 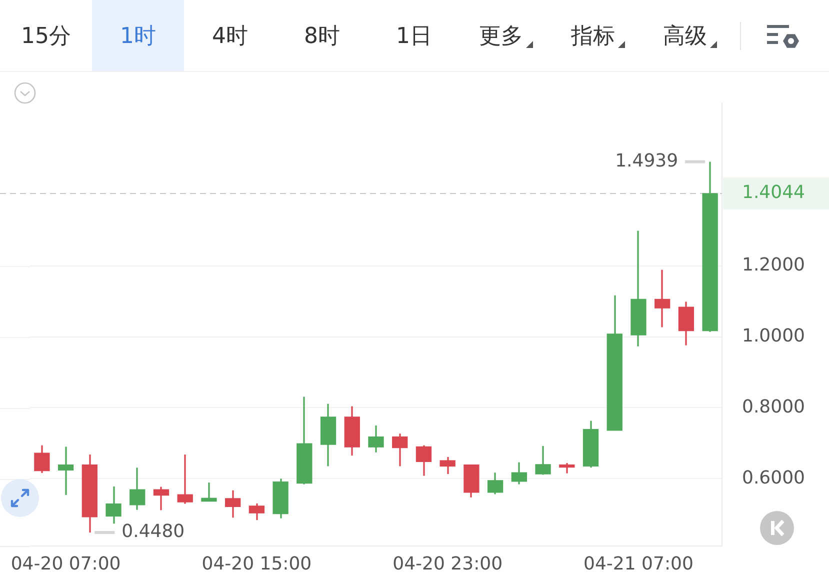 What do you see at coordinates (65, 563) in the screenshot?
I see `x-tick-label: 04-20 07:00` at bounding box center [65, 563].